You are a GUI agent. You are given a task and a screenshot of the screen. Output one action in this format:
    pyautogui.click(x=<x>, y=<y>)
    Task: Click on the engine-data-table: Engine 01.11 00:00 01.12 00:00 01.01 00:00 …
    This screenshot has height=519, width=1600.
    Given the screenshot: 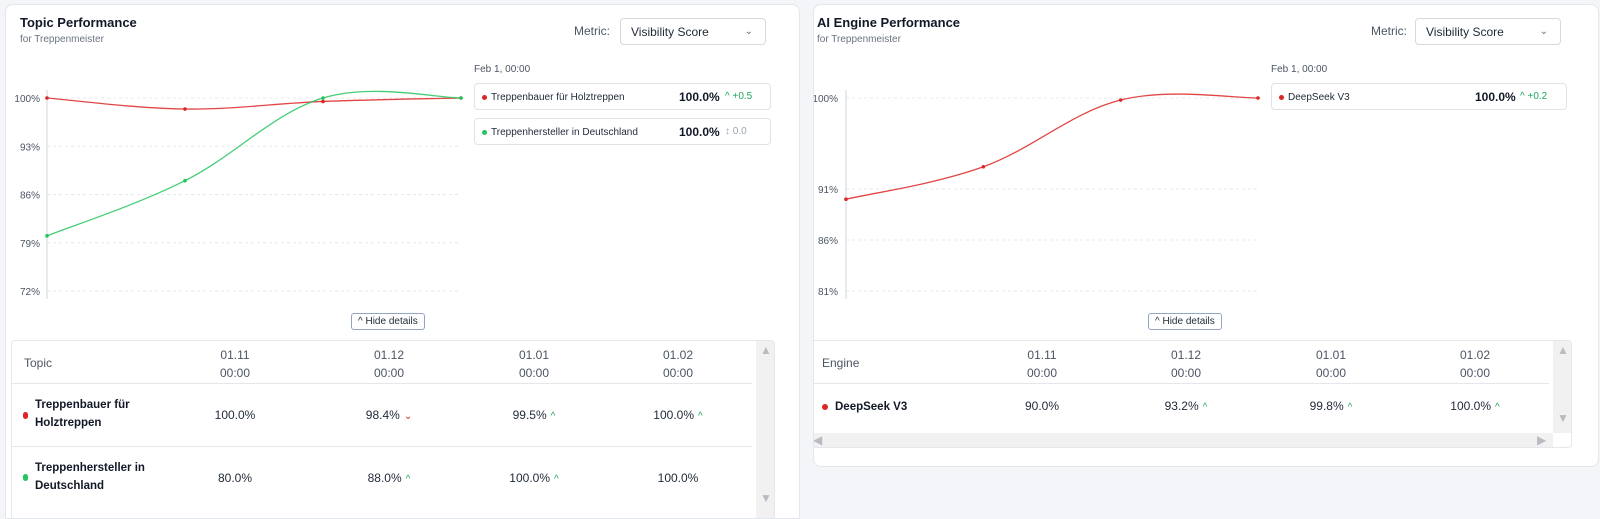 What is the action you would take?
    pyautogui.click(x=1192, y=394)
    